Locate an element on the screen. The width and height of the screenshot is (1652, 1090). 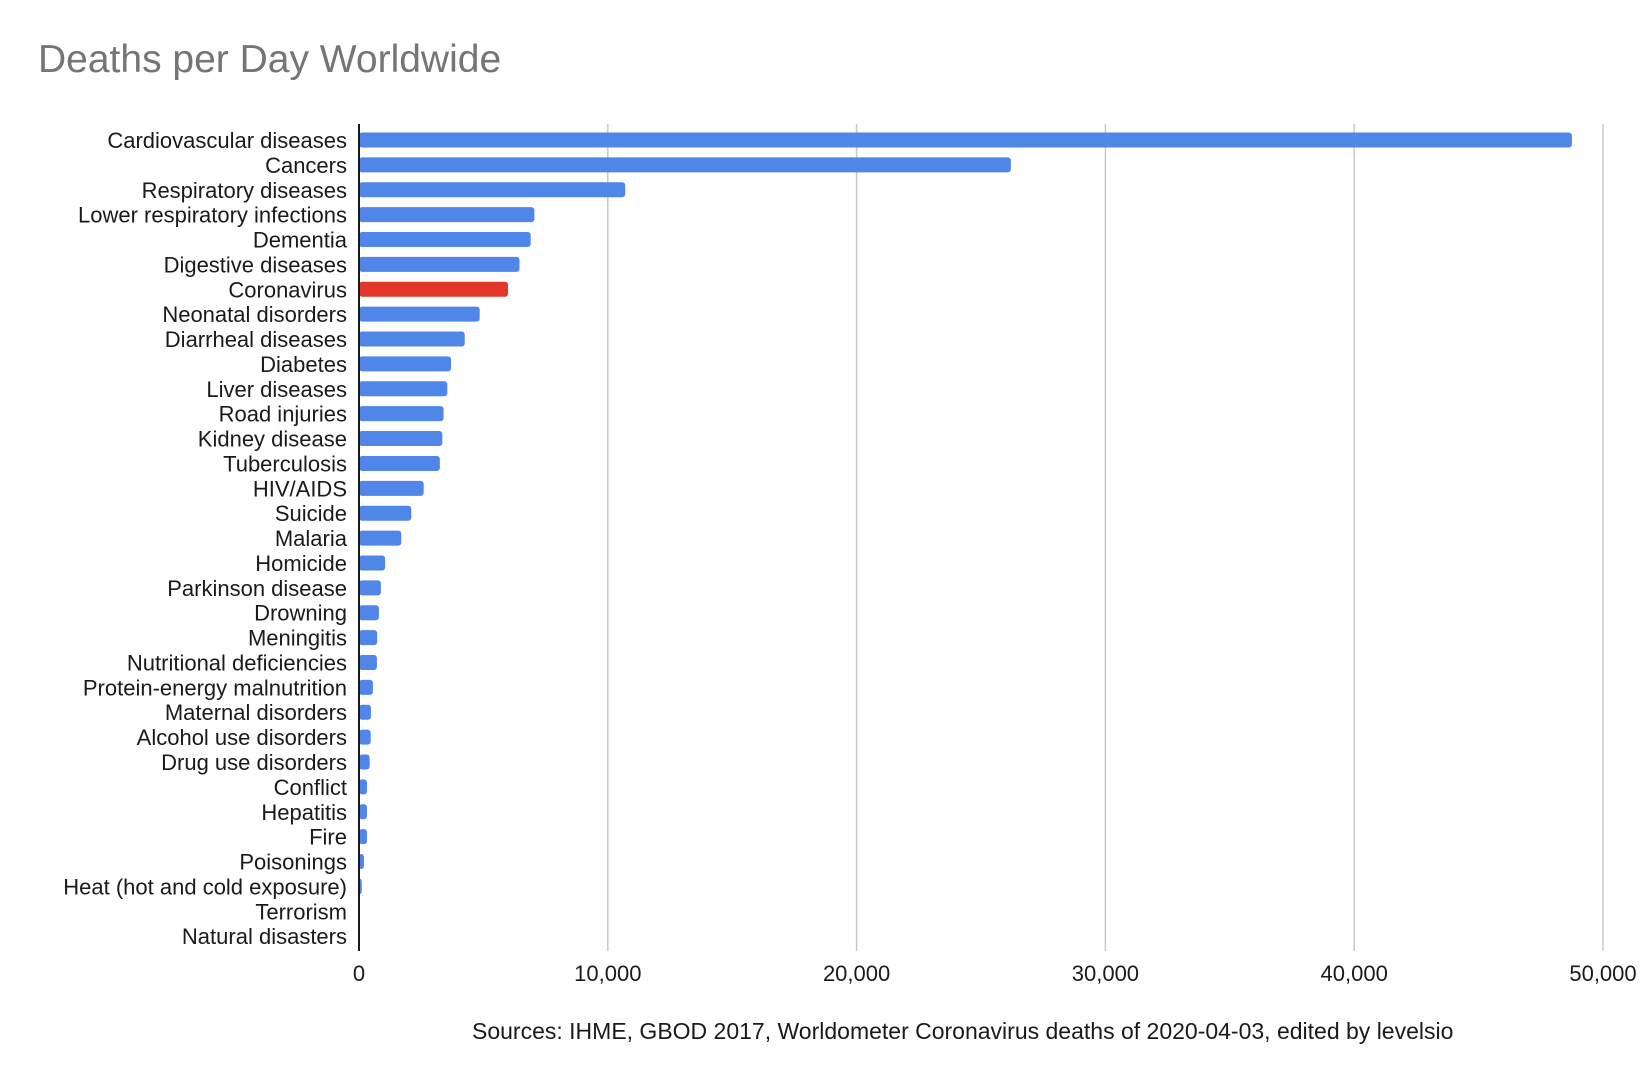
category-label: Poisonings is located at coordinates (293, 862).